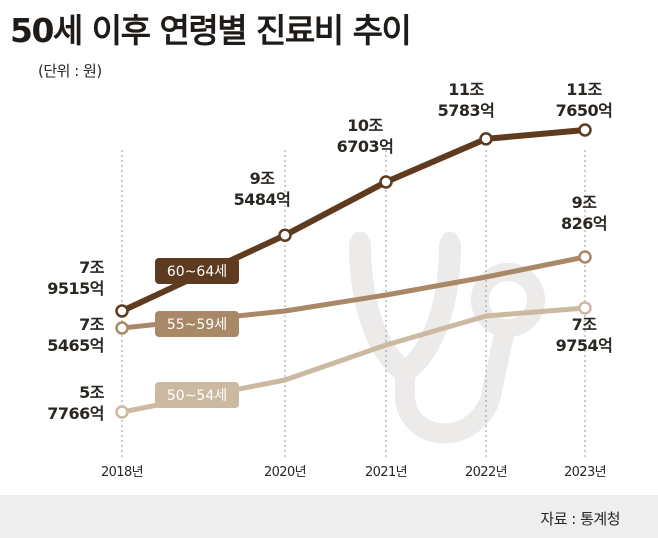 This screenshot has height=538, width=658. I want to click on data-label: 5484억, so click(262, 199).